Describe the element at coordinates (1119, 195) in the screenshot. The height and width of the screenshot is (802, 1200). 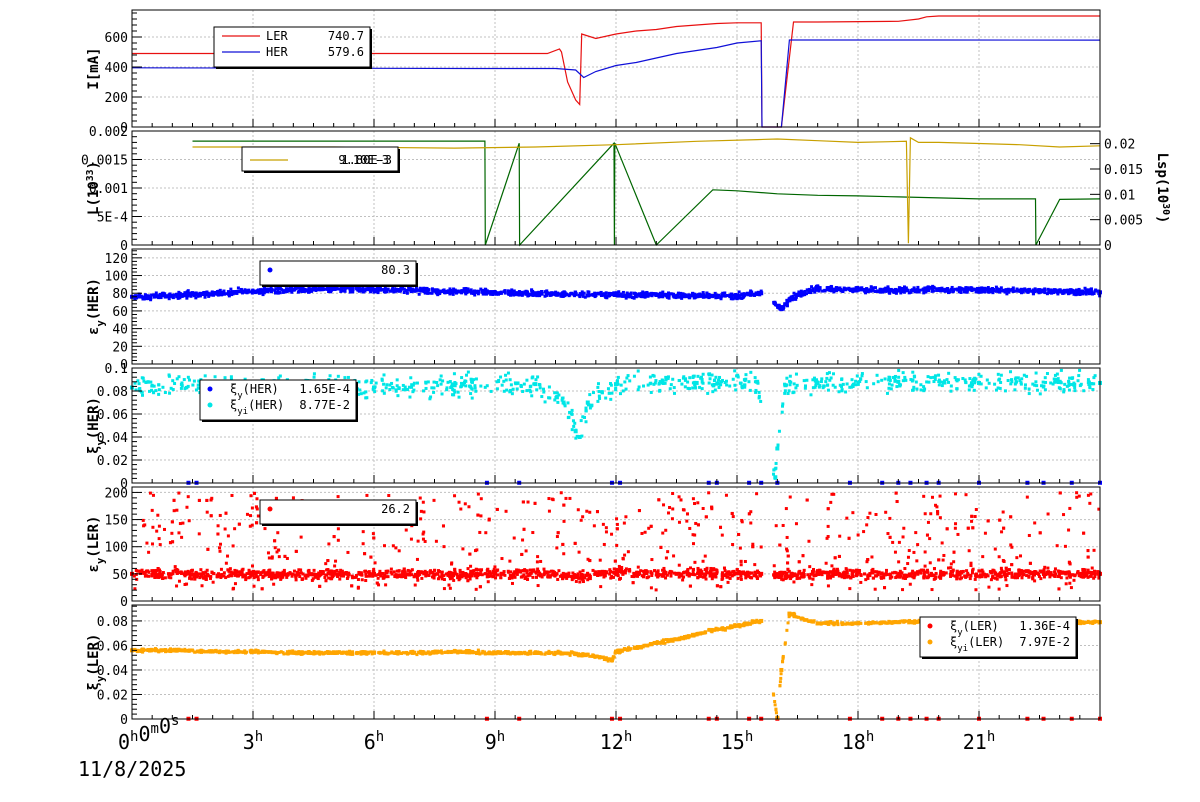
I see `y2-tick-label: 0.01` at that location.